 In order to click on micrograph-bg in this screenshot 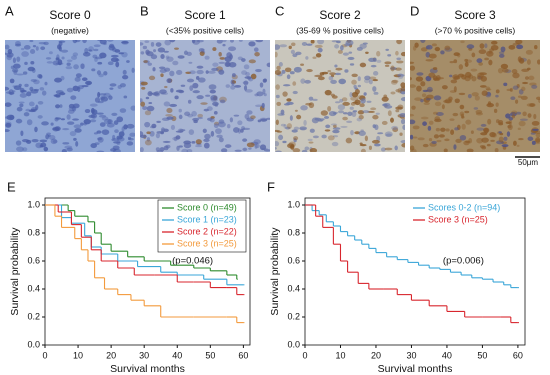, I will do `click(340, 96)`.